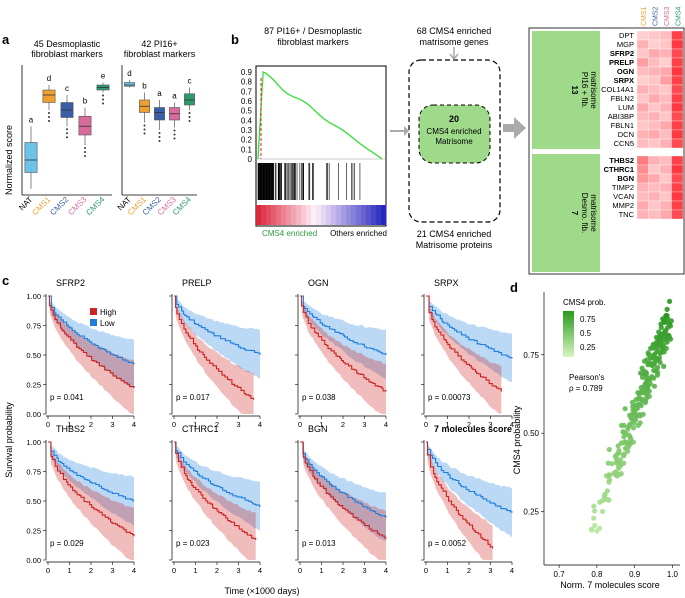 Image resolution: width=685 pixels, height=598 pixels. Describe the element at coordinates (77, 206) in the screenshot. I see `box-category-label: CMS3` at that location.